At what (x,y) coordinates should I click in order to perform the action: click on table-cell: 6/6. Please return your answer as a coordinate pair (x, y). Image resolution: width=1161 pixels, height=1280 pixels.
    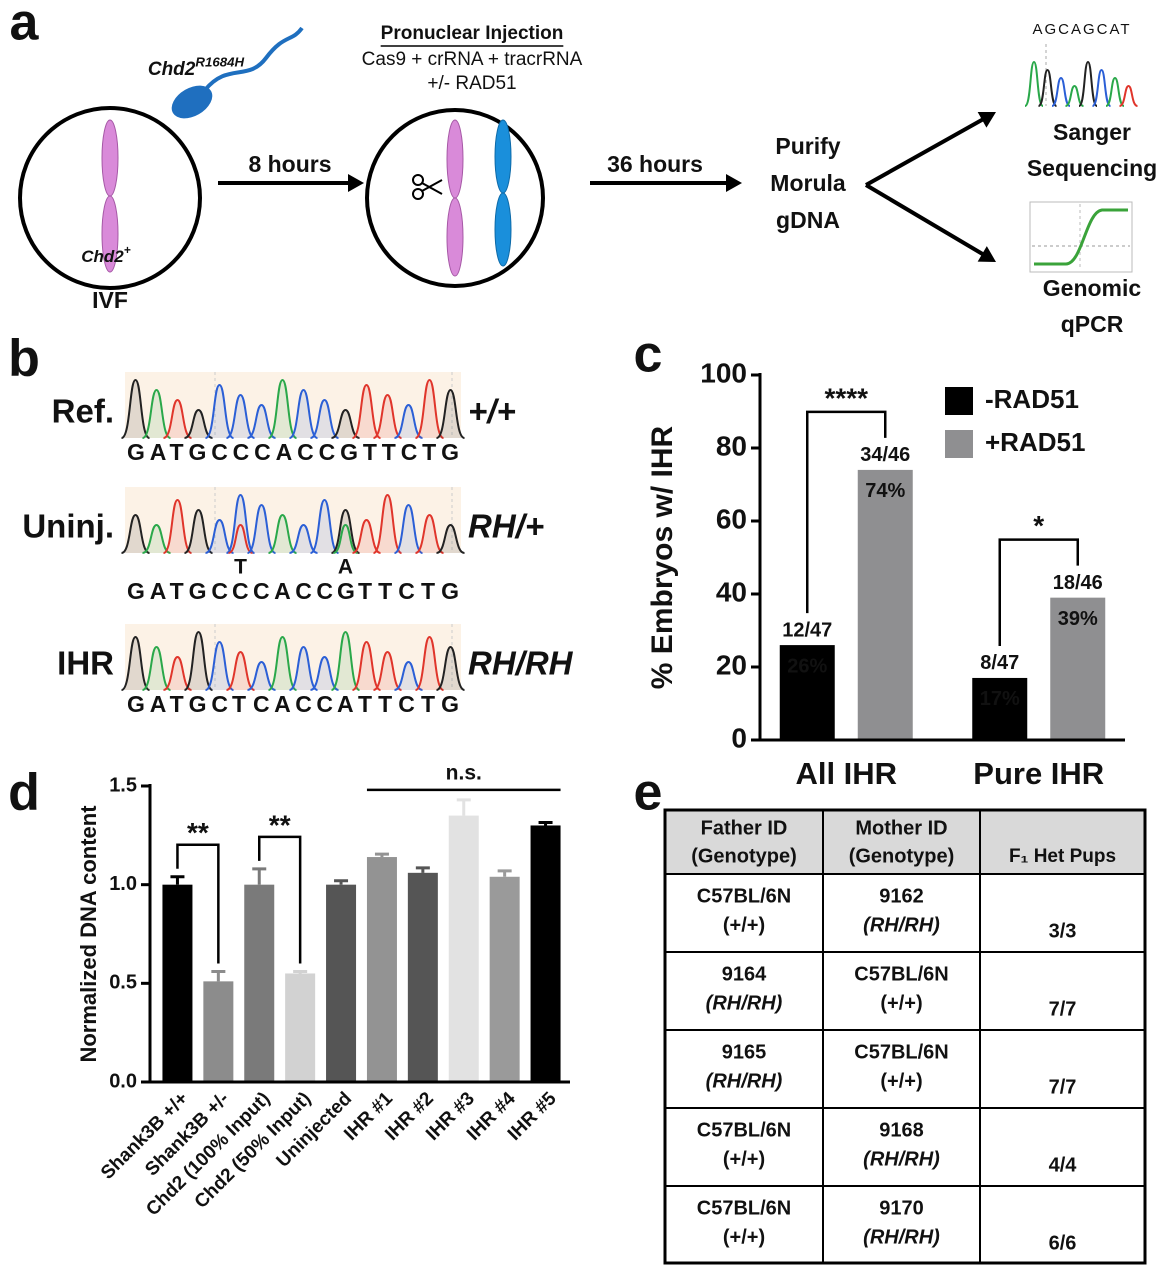
    Looking at the image, I should click on (1063, 1243).